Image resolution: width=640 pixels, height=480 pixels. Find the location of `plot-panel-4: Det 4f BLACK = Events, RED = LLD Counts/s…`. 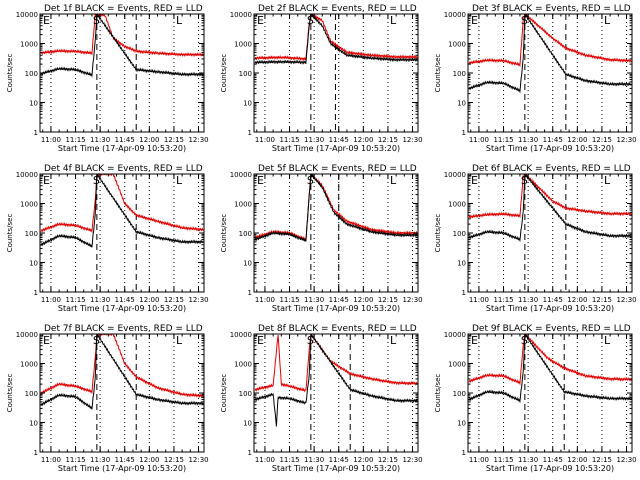

plot-panel-4: Det 4f BLACK = Events, RED = LLD Counts/s… is located at coordinates (107, 238).